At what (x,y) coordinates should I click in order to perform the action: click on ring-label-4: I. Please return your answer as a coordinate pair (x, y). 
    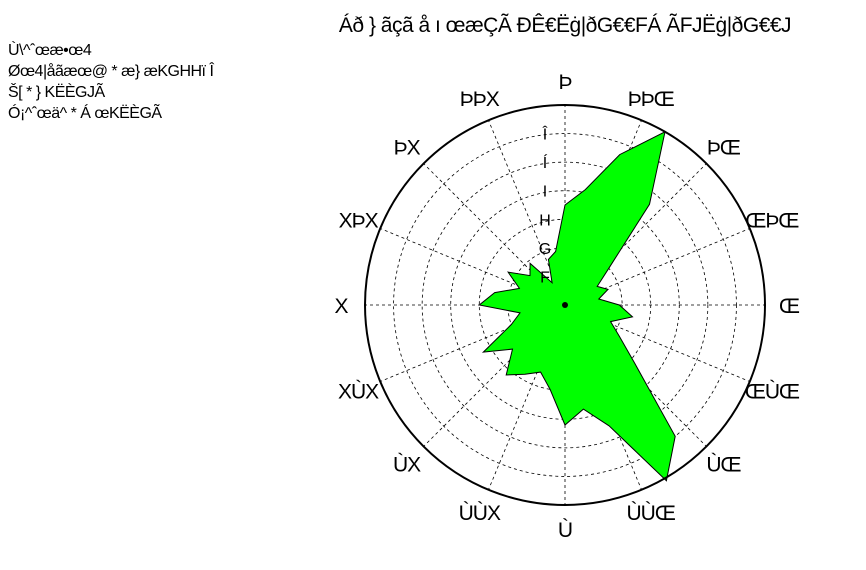
    Looking at the image, I should click on (545, 192).